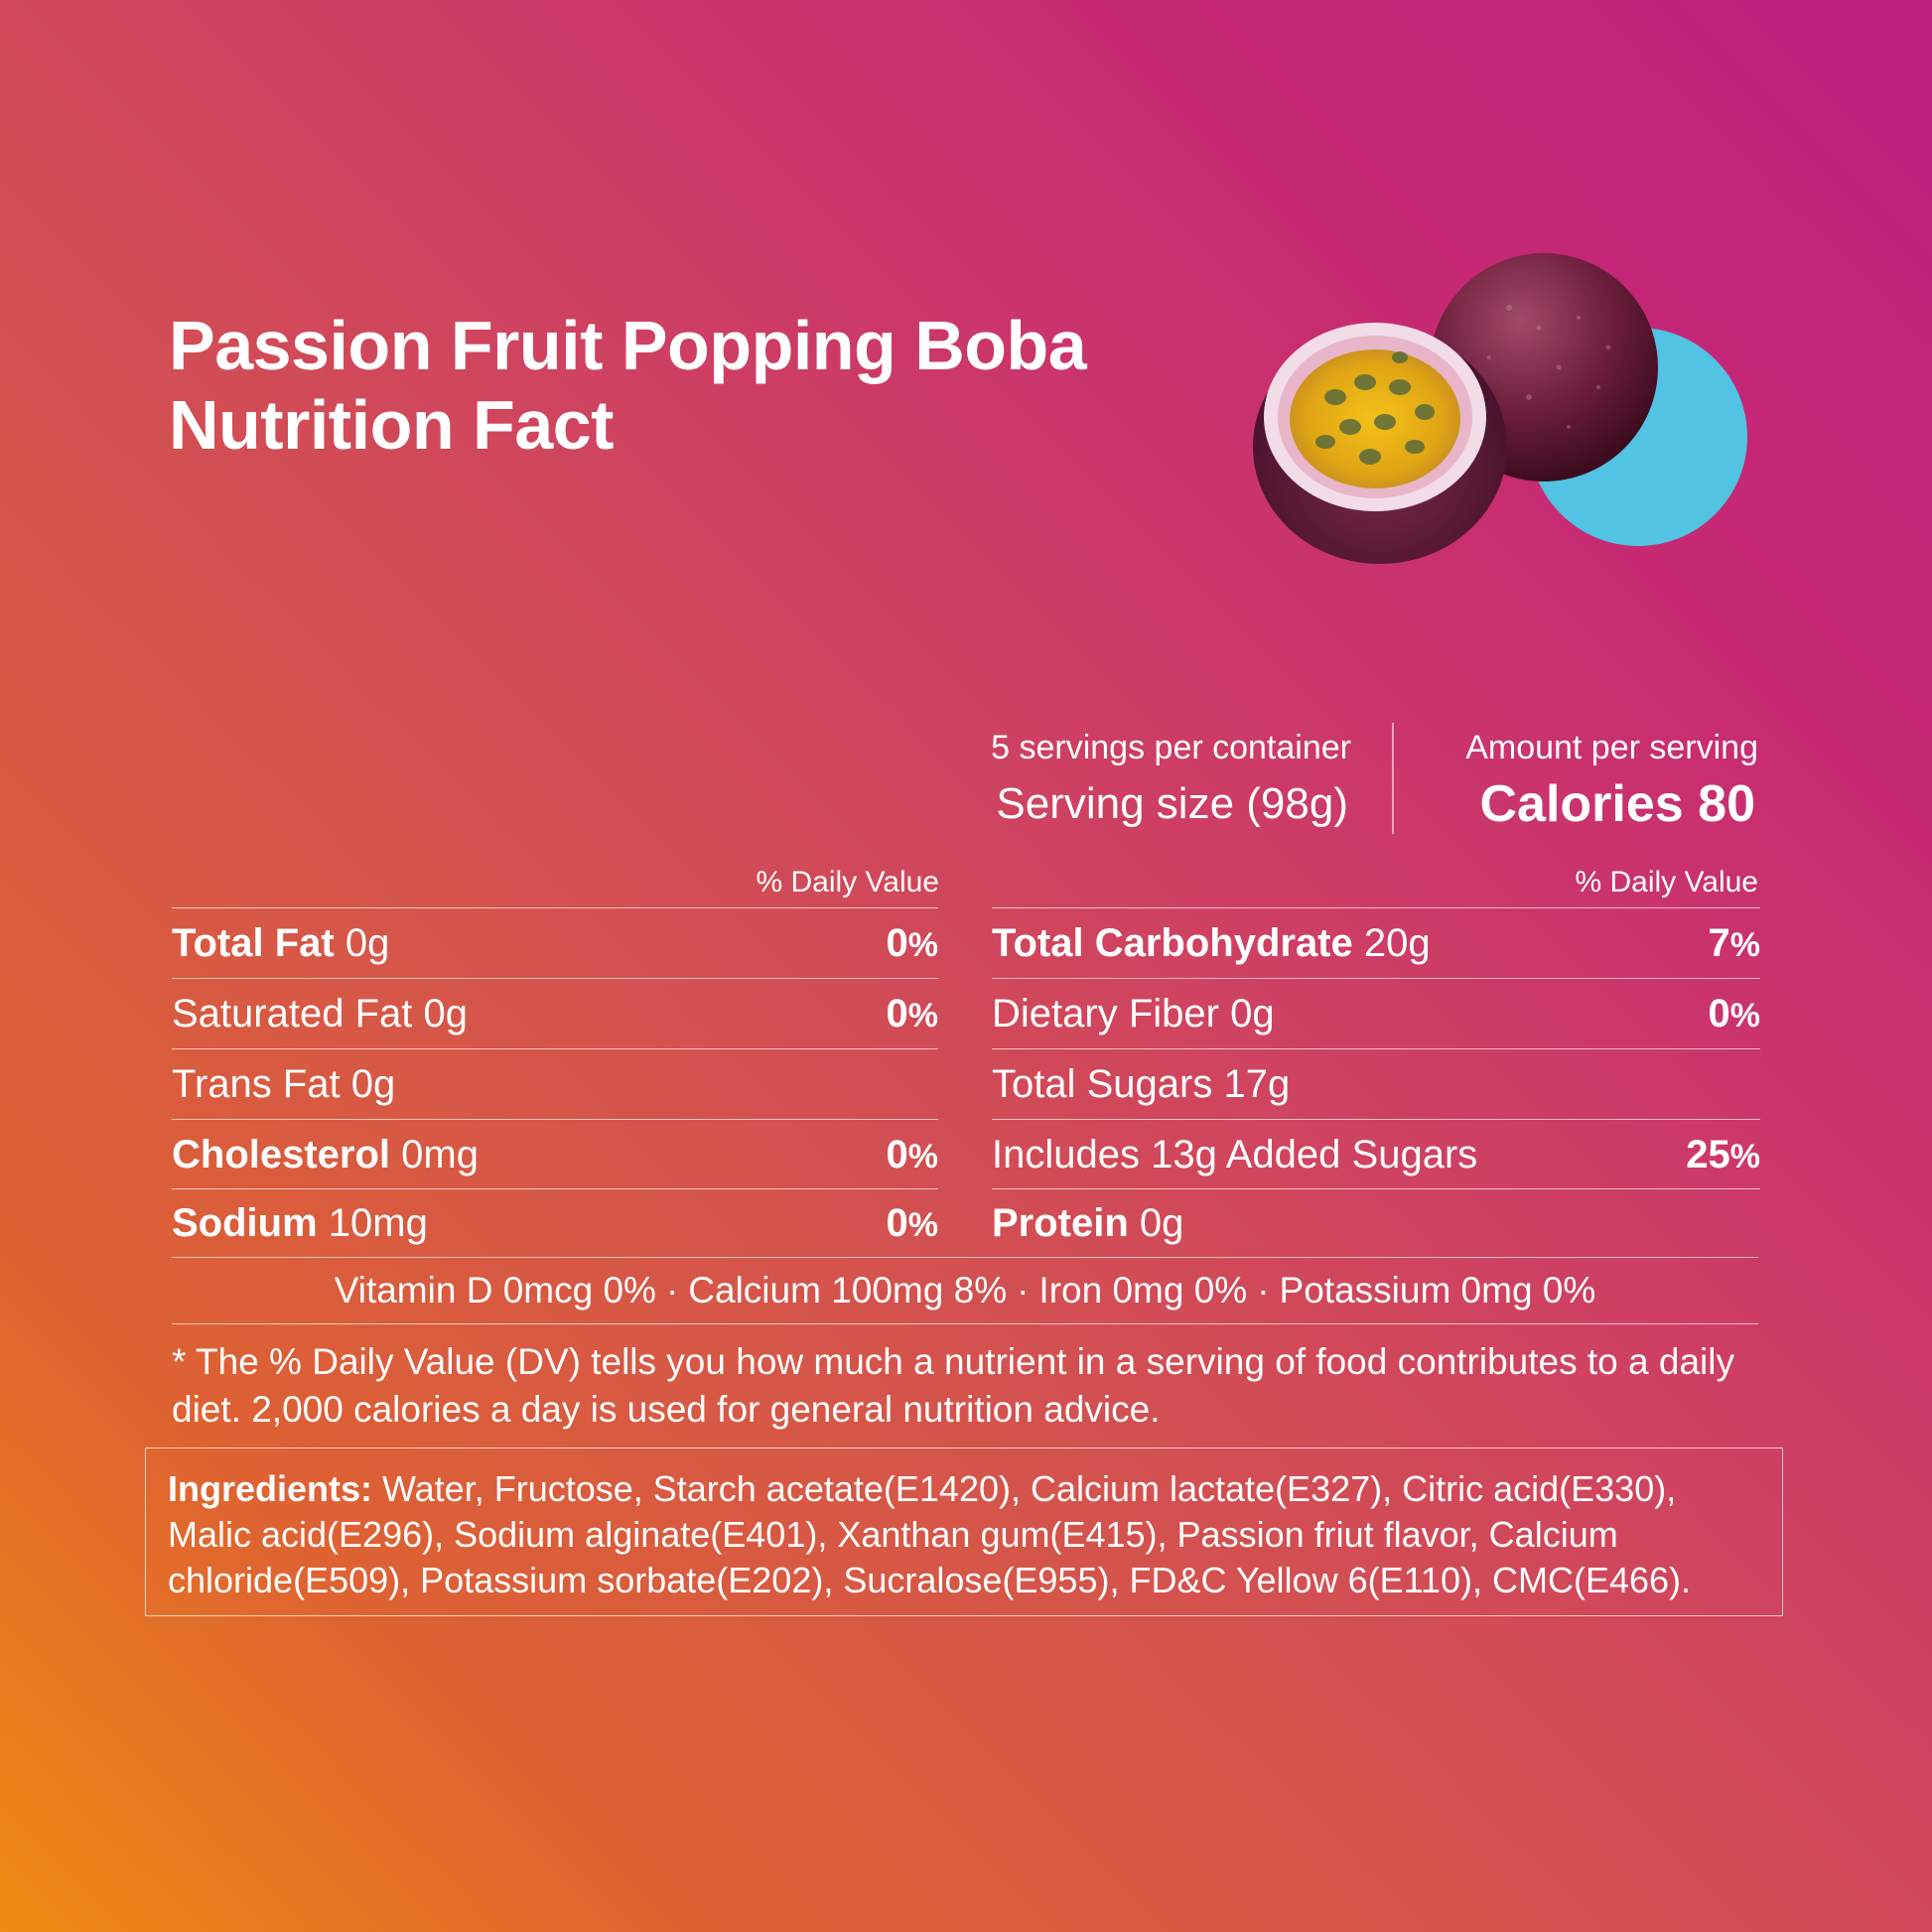 The height and width of the screenshot is (1932, 1932). Describe the element at coordinates (555, 1084) in the screenshot. I see `nutrient-row: Trans Fat 0g` at that location.